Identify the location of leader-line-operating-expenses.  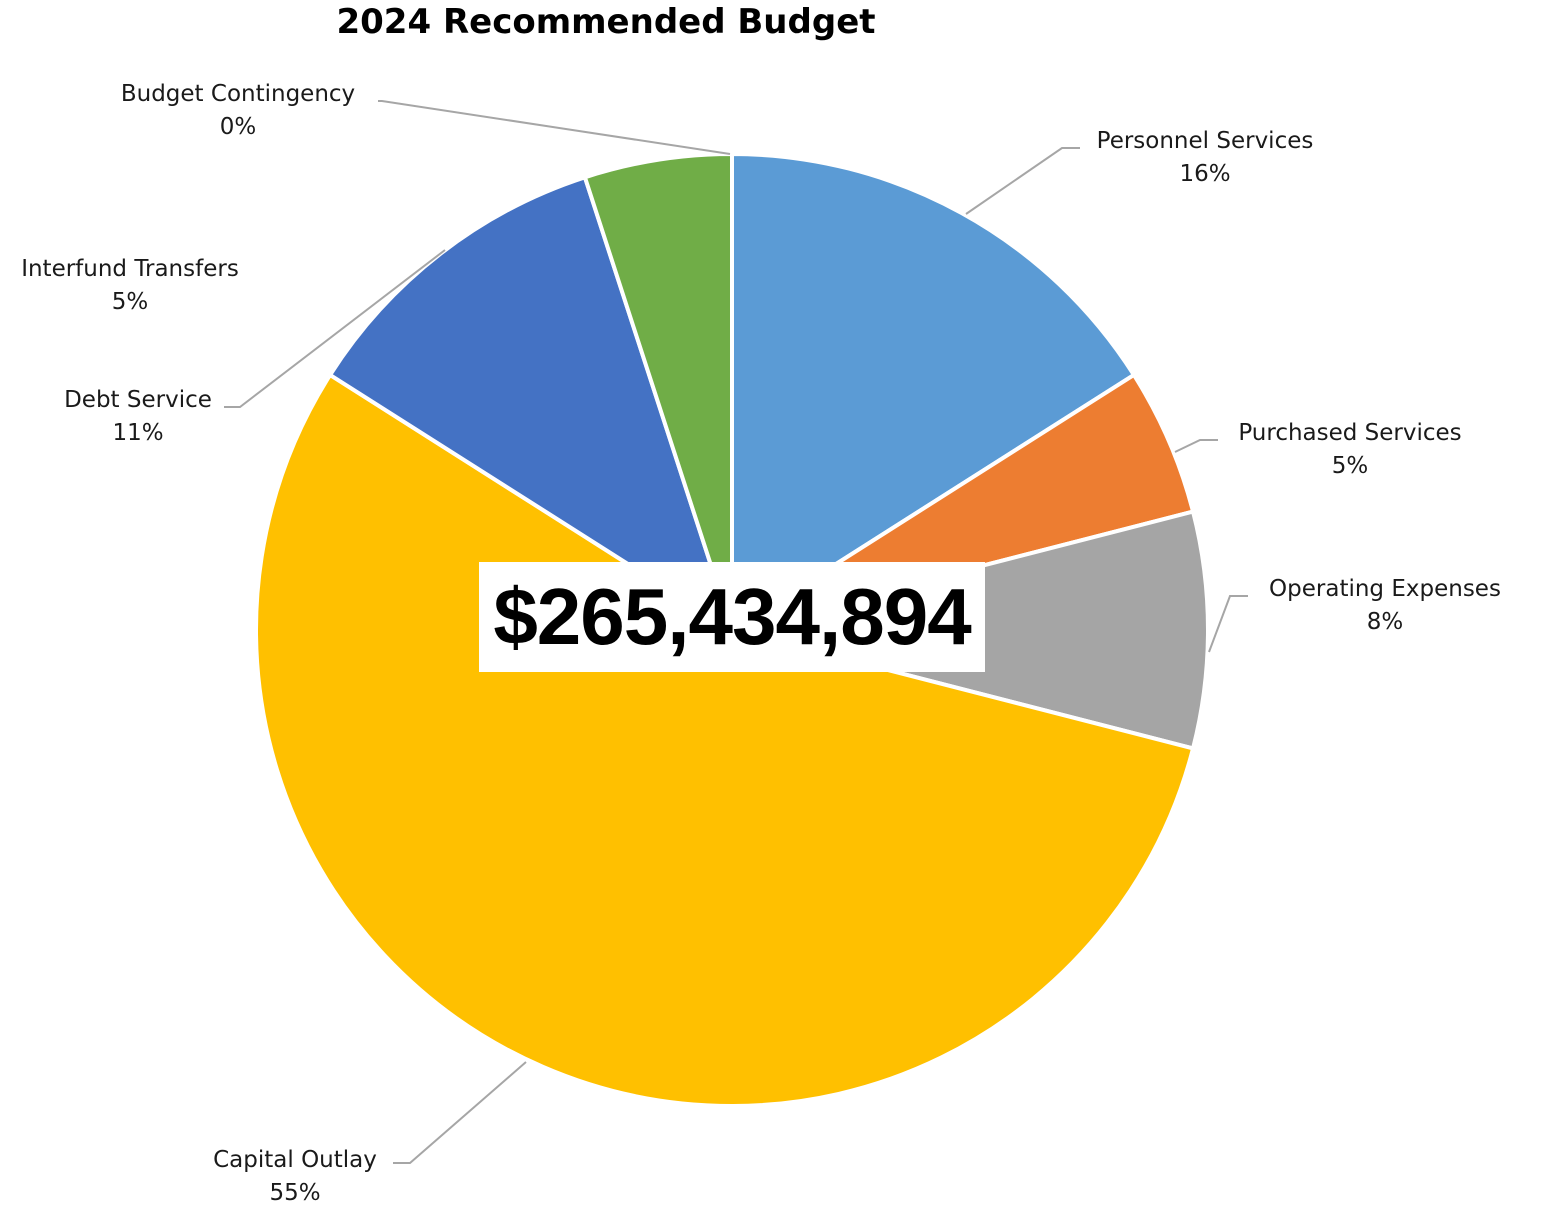
(1228, 624).